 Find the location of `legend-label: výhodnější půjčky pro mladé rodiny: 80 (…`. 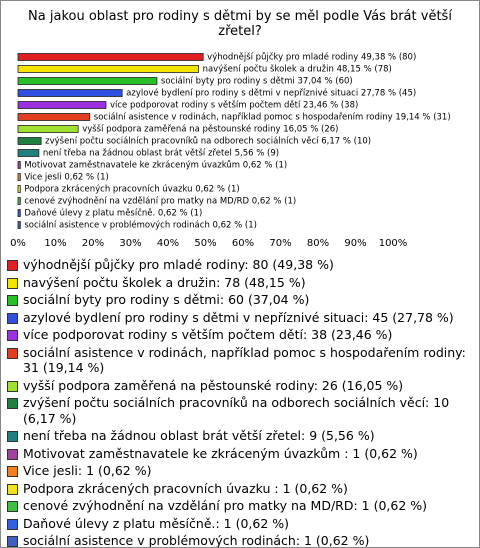

legend-label: výhodnější půjčky pro mladé rodiny: 80 (… is located at coordinates (178, 264).